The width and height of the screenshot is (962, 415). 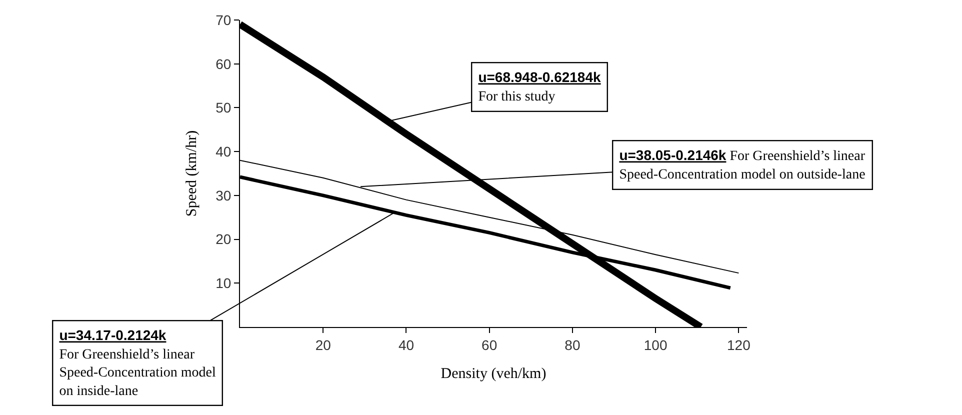 What do you see at coordinates (137, 363) in the screenshot?
I see `annotation: u=34.17-0.2124k For Greenshield’s linear Speed-Concentration model on inside-lane` at bounding box center [137, 363].